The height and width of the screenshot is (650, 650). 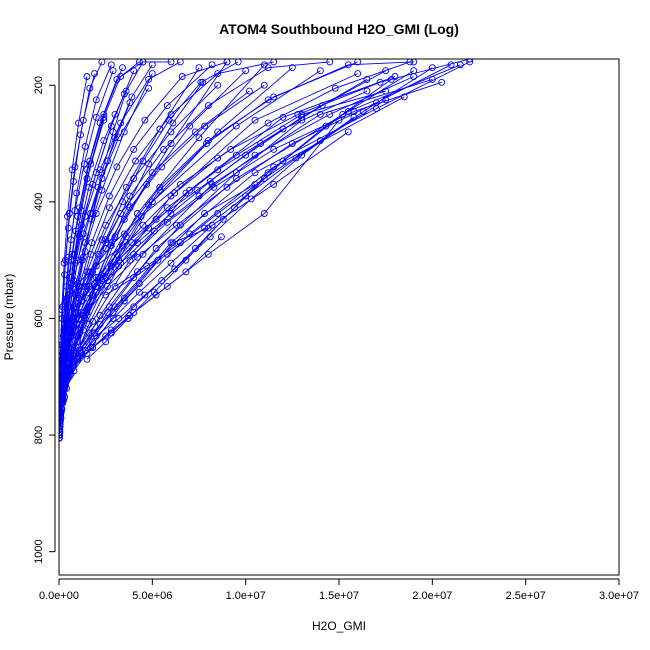 I want to click on chart-title: ATOM4 Southbound H2O_GMI (Log), so click(x=339, y=29).